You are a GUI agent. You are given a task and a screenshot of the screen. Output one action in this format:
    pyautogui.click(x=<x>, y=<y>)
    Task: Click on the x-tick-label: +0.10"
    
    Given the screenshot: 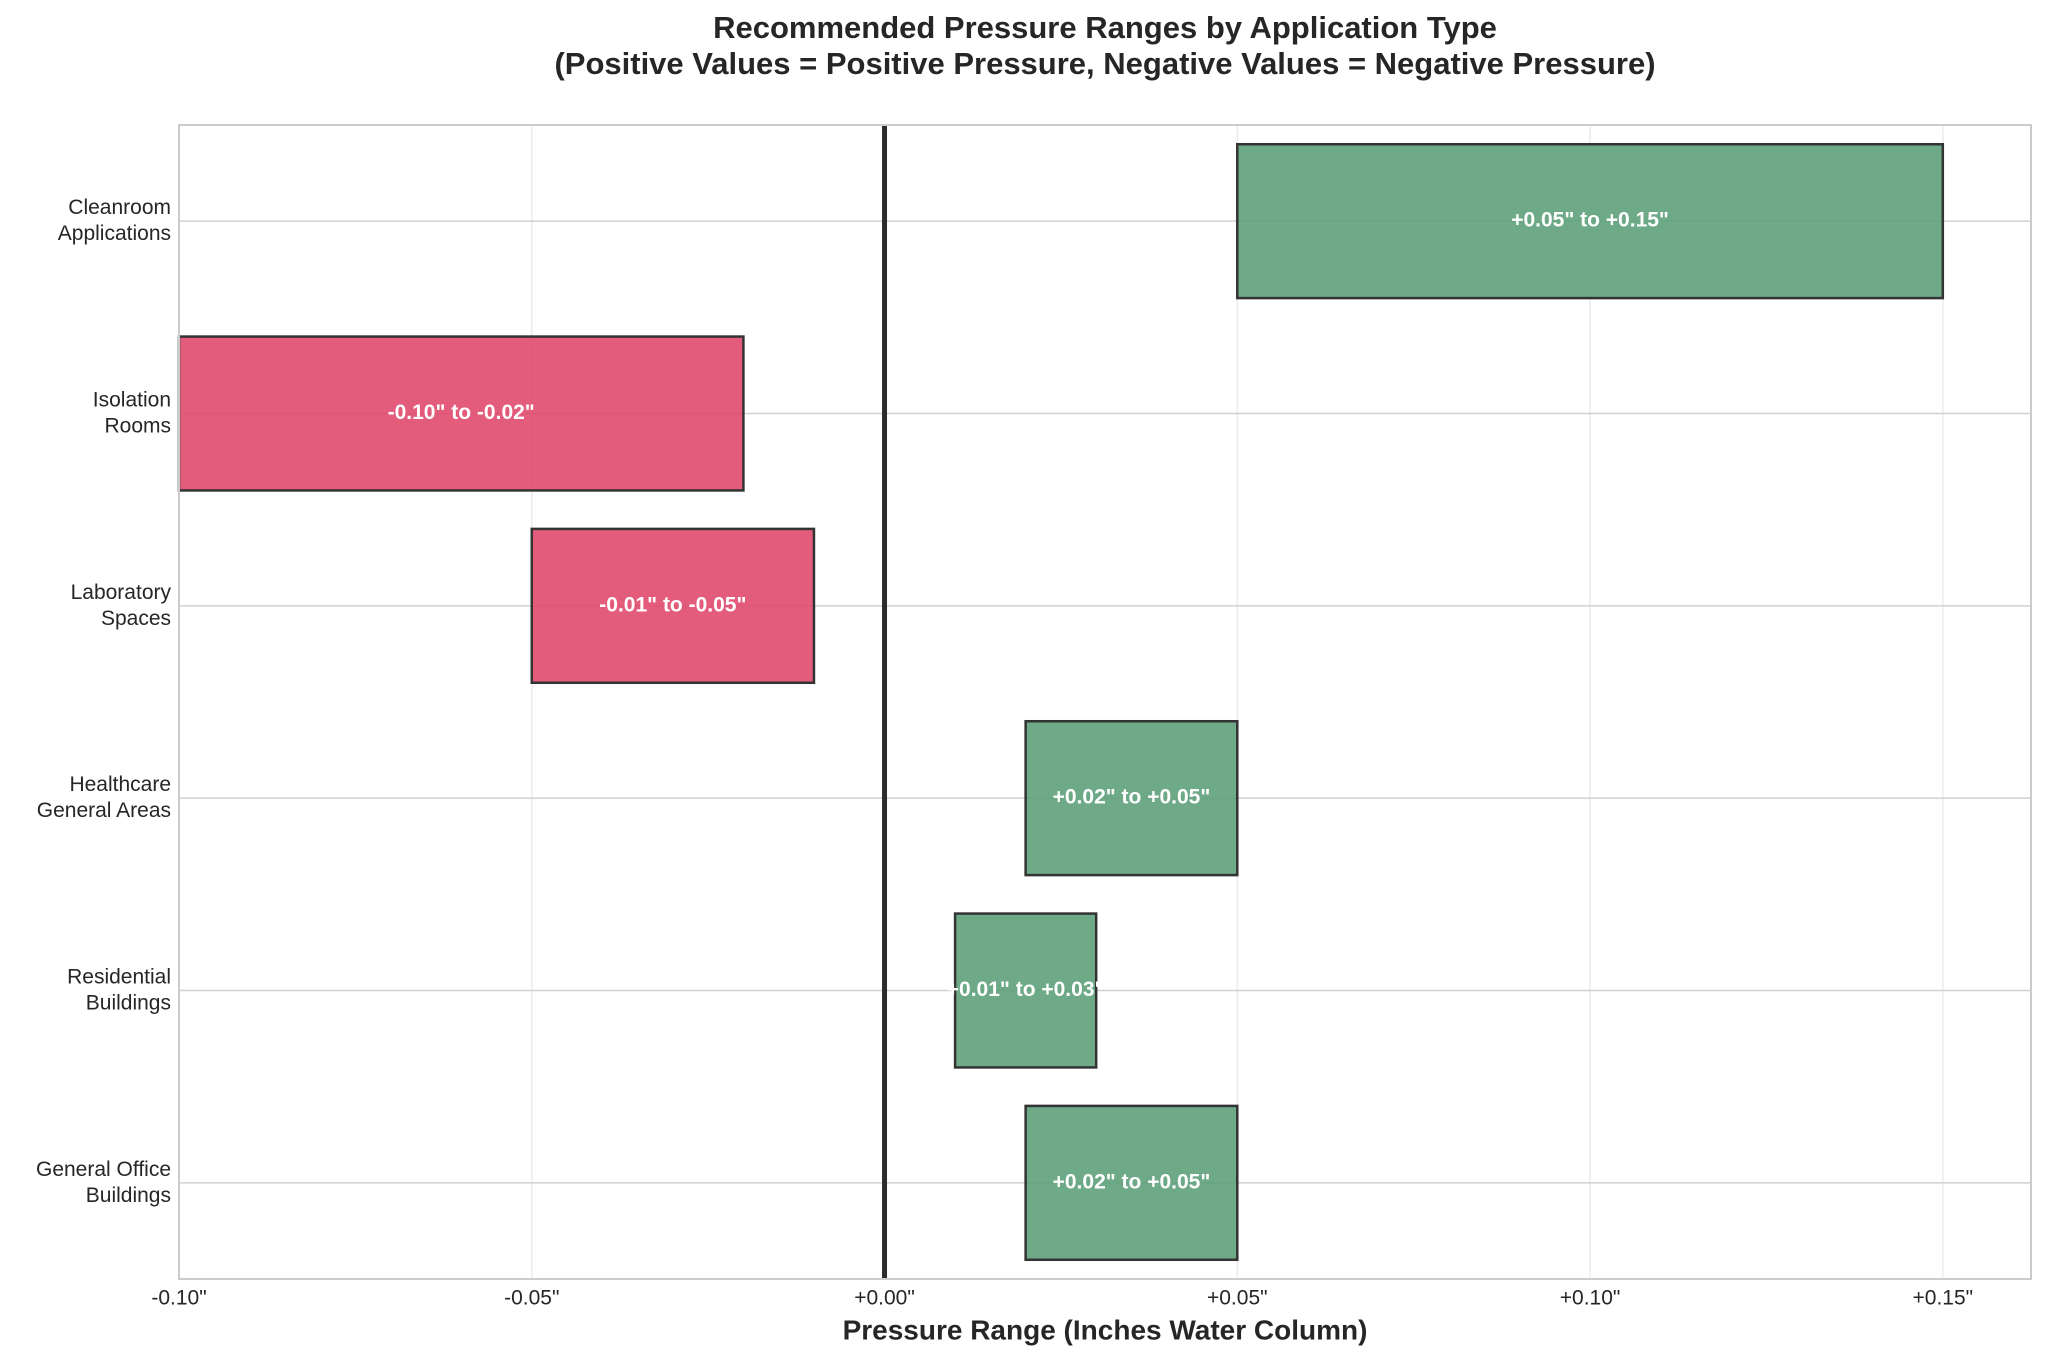 What is the action you would take?
    pyautogui.click(x=1590, y=1298)
    